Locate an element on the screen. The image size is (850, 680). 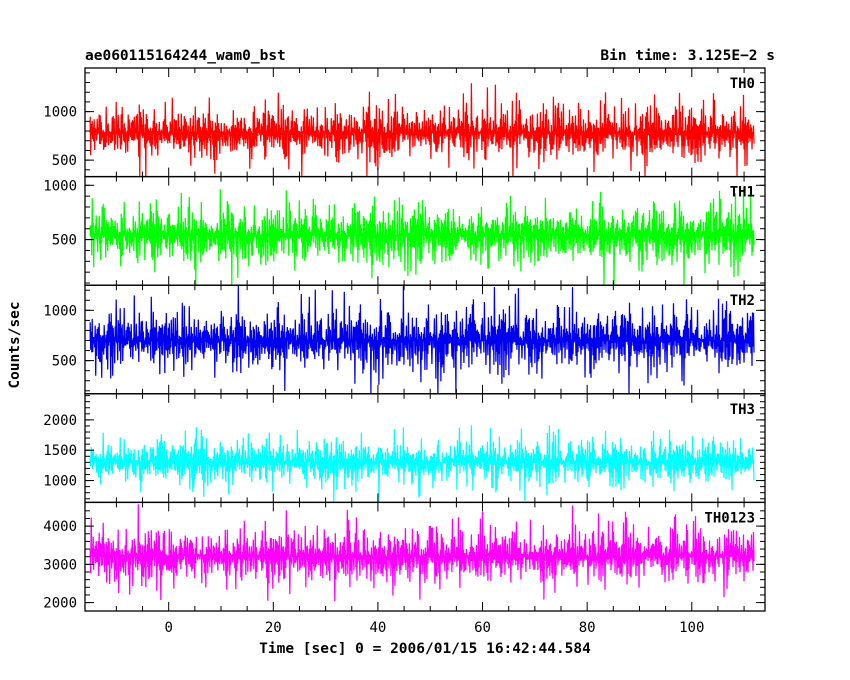
panel-th1: 500 1000 TH1 is located at coordinates (404, 230).